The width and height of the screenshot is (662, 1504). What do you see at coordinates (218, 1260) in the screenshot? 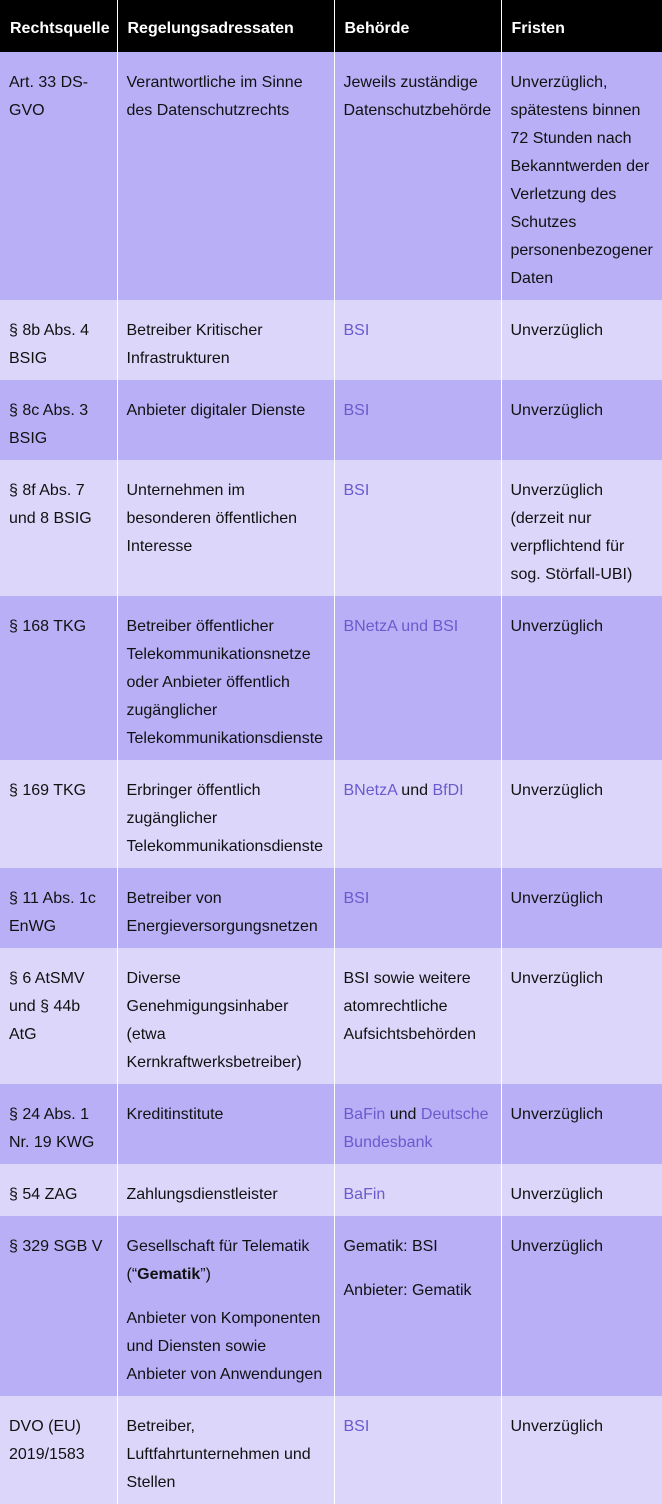
I see `cell-text: Gesellschaft für Telematik (“` at bounding box center [218, 1260].